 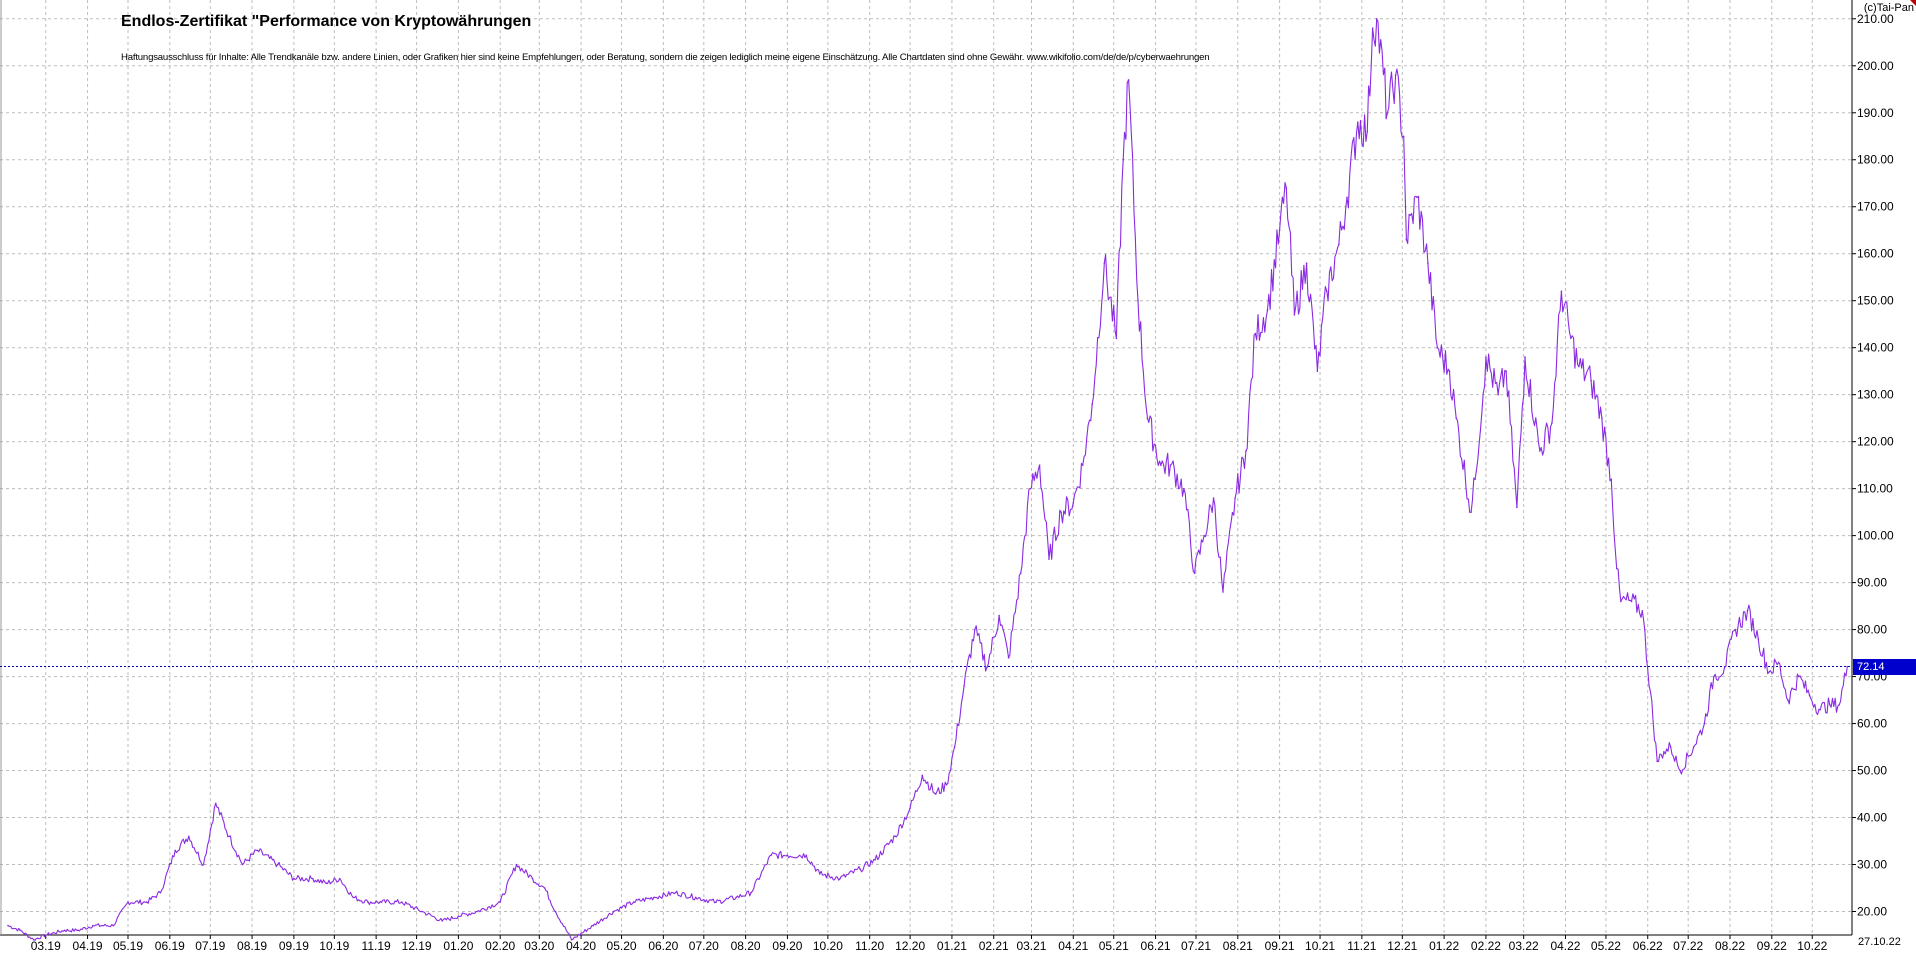 I want to click on x-tick-label: 05.19, so click(x=128, y=945).